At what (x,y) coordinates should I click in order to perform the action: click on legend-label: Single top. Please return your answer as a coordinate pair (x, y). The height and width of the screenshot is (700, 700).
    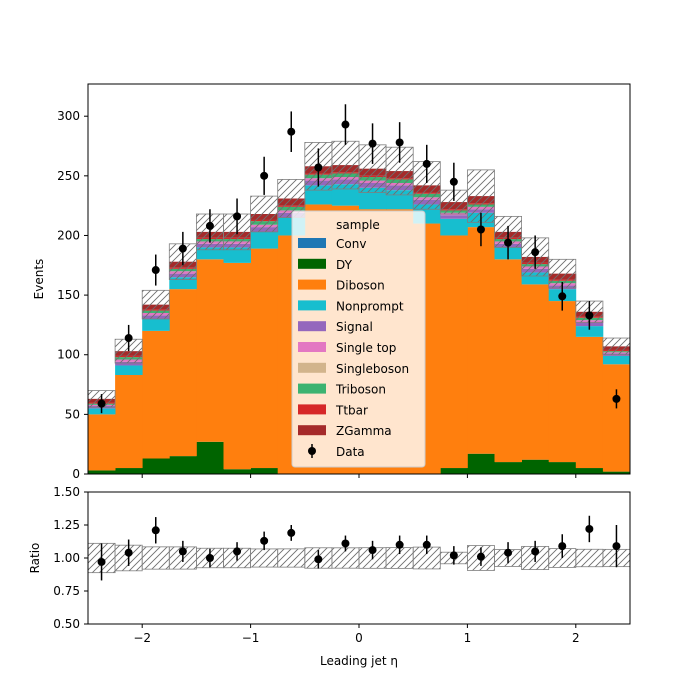
    Looking at the image, I should click on (366, 348).